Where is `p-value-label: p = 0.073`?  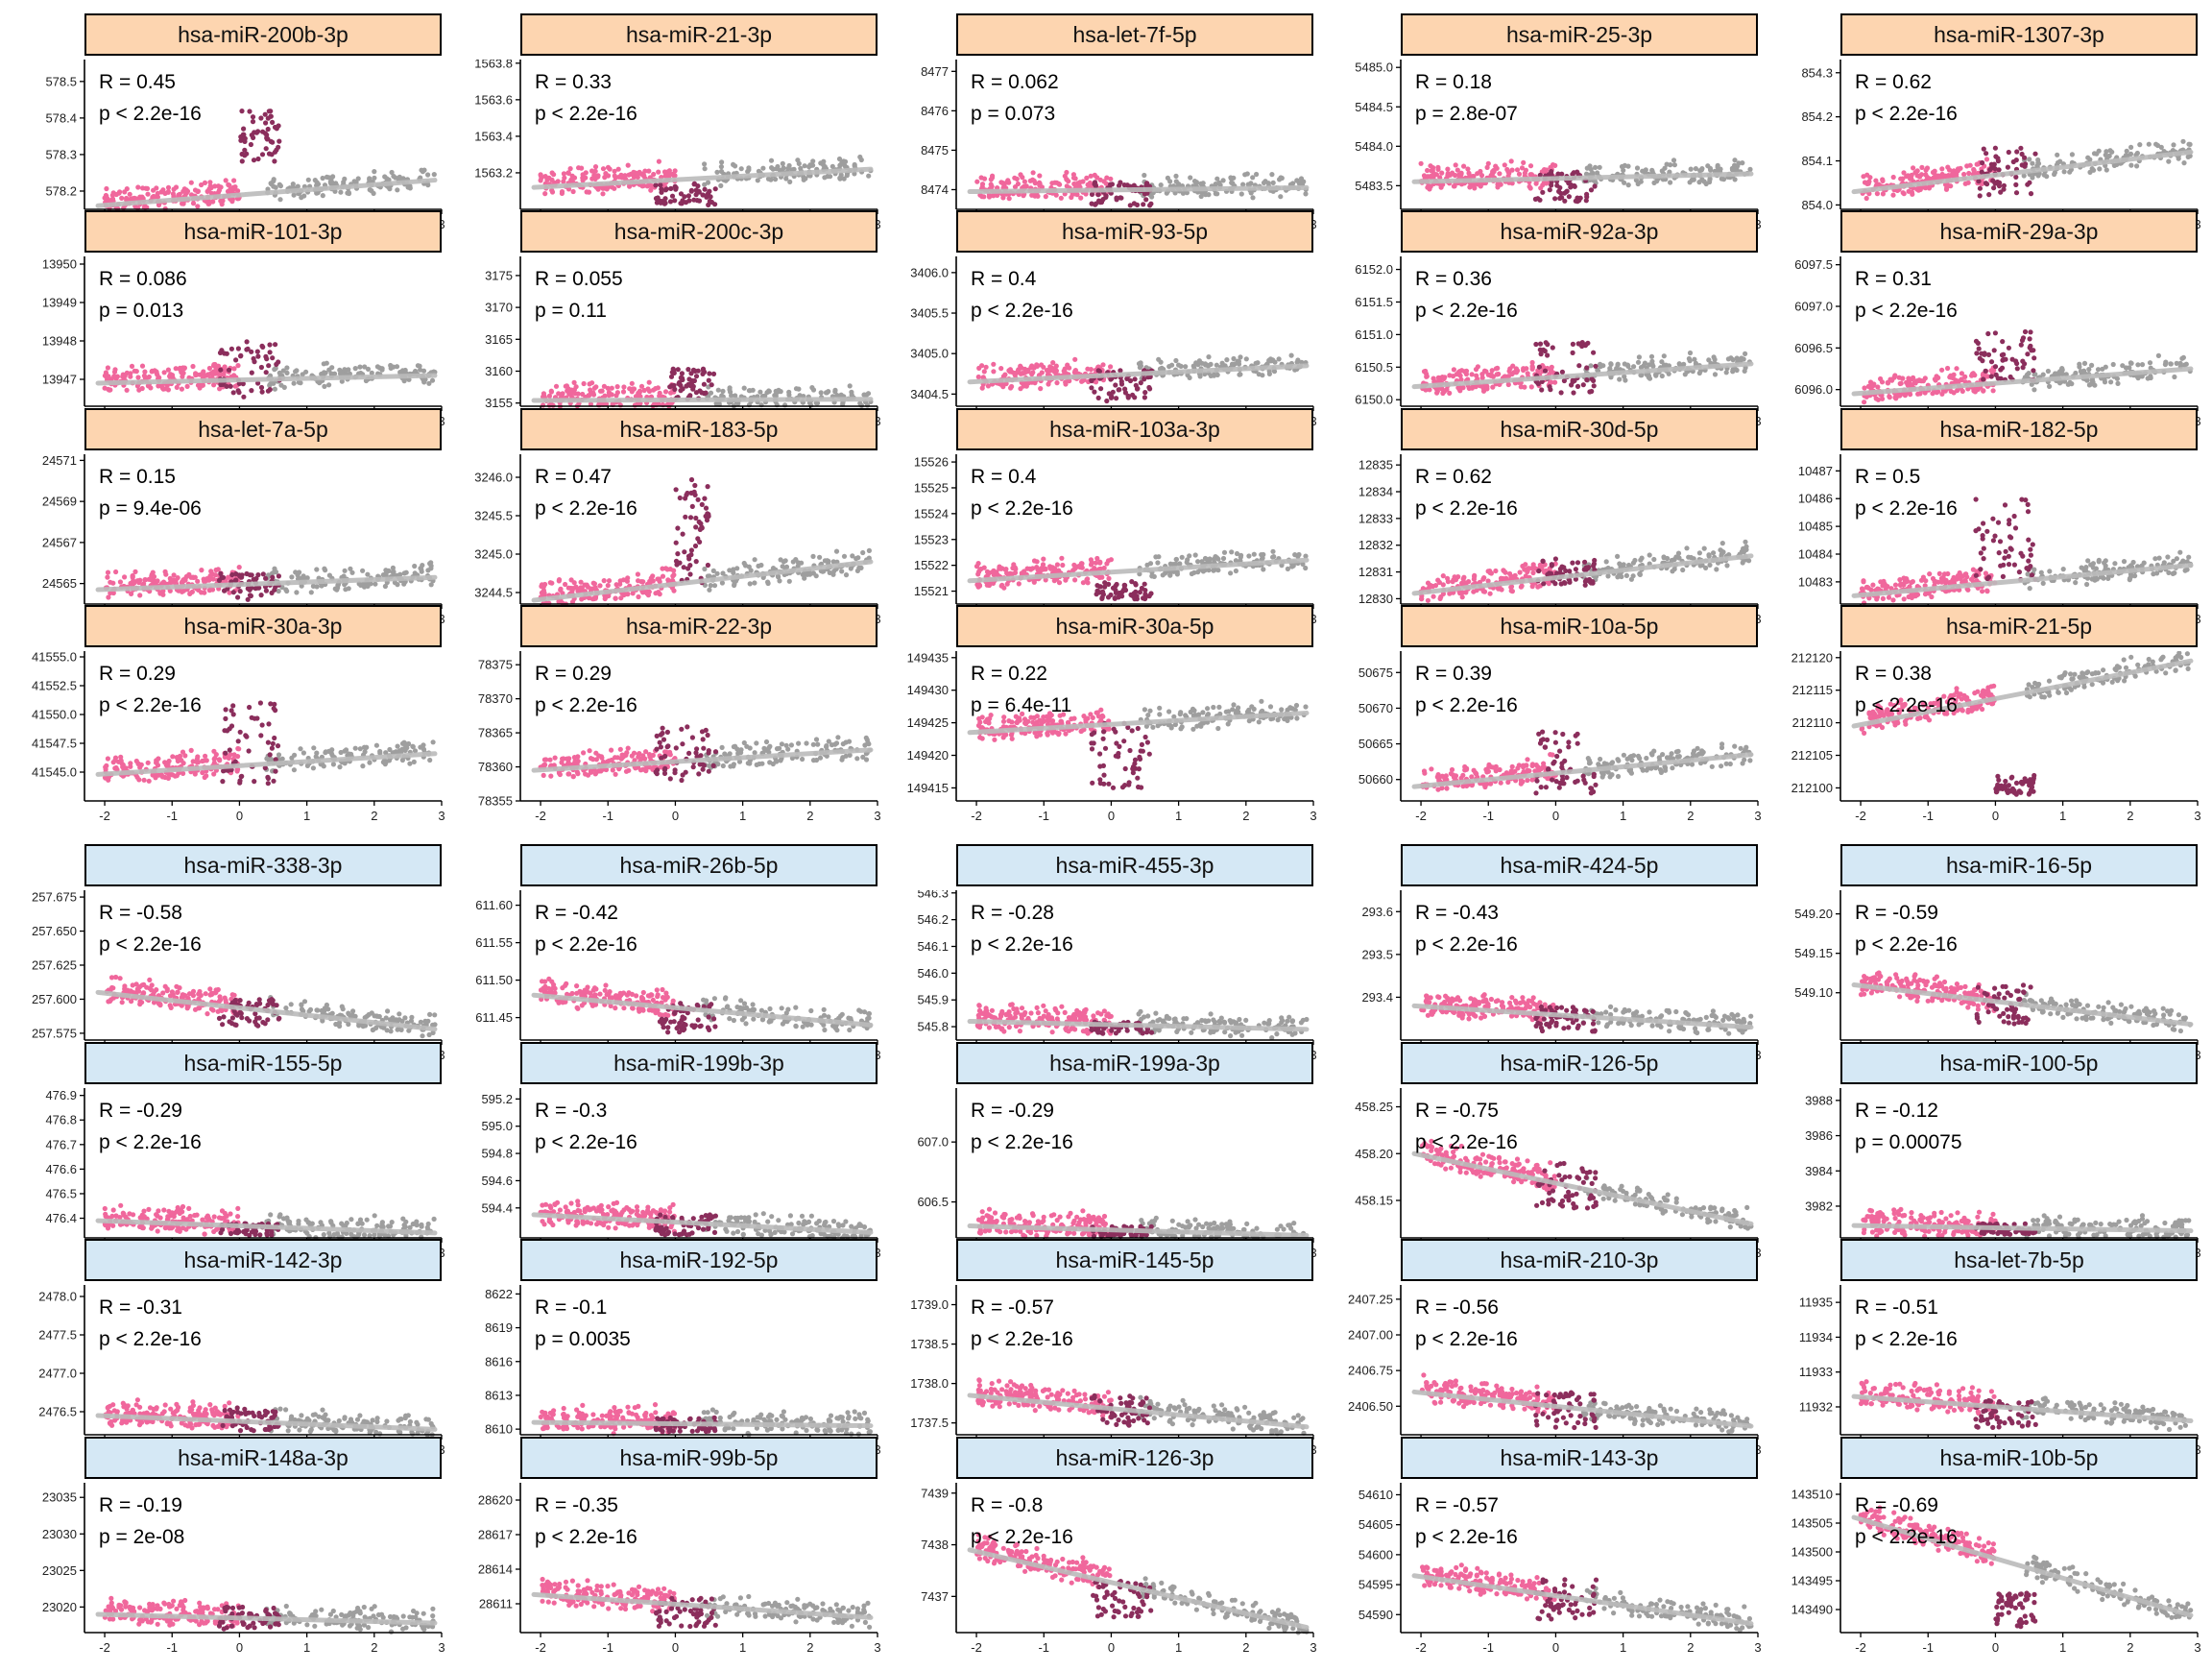
p-value-label: p = 0.073 is located at coordinates (1013, 114).